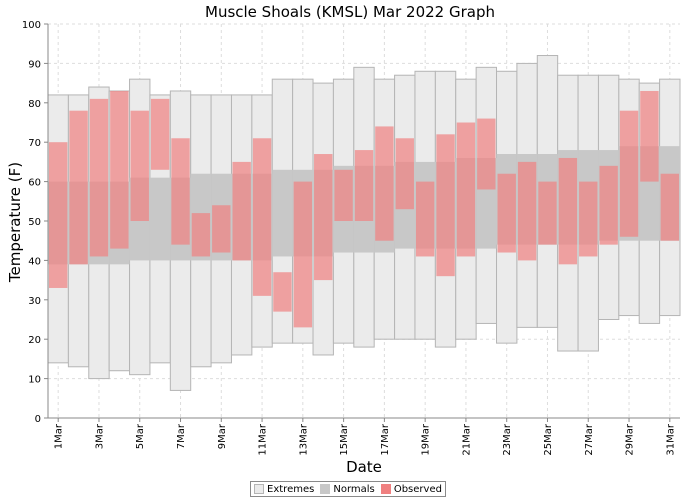 This screenshot has height=500, width=700. I want to click on y-tick-label: 40, so click(34, 261).